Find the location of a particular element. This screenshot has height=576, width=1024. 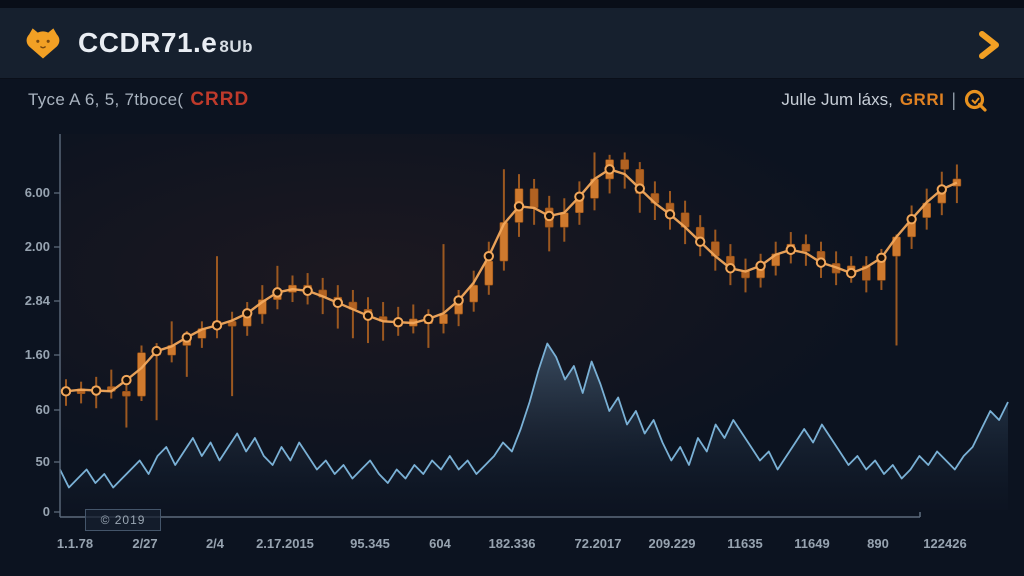

instrument-label: Tyce A 6, 5, 7tboce( CRRD is located at coordinates (138, 100).